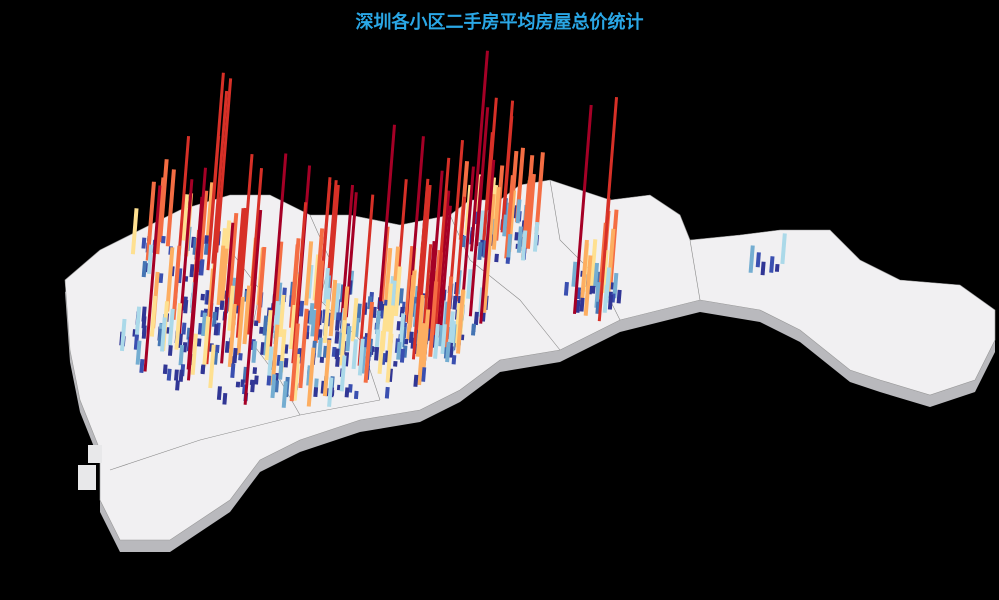 The image size is (999, 600). I want to click on district-line, so click(695, 270).